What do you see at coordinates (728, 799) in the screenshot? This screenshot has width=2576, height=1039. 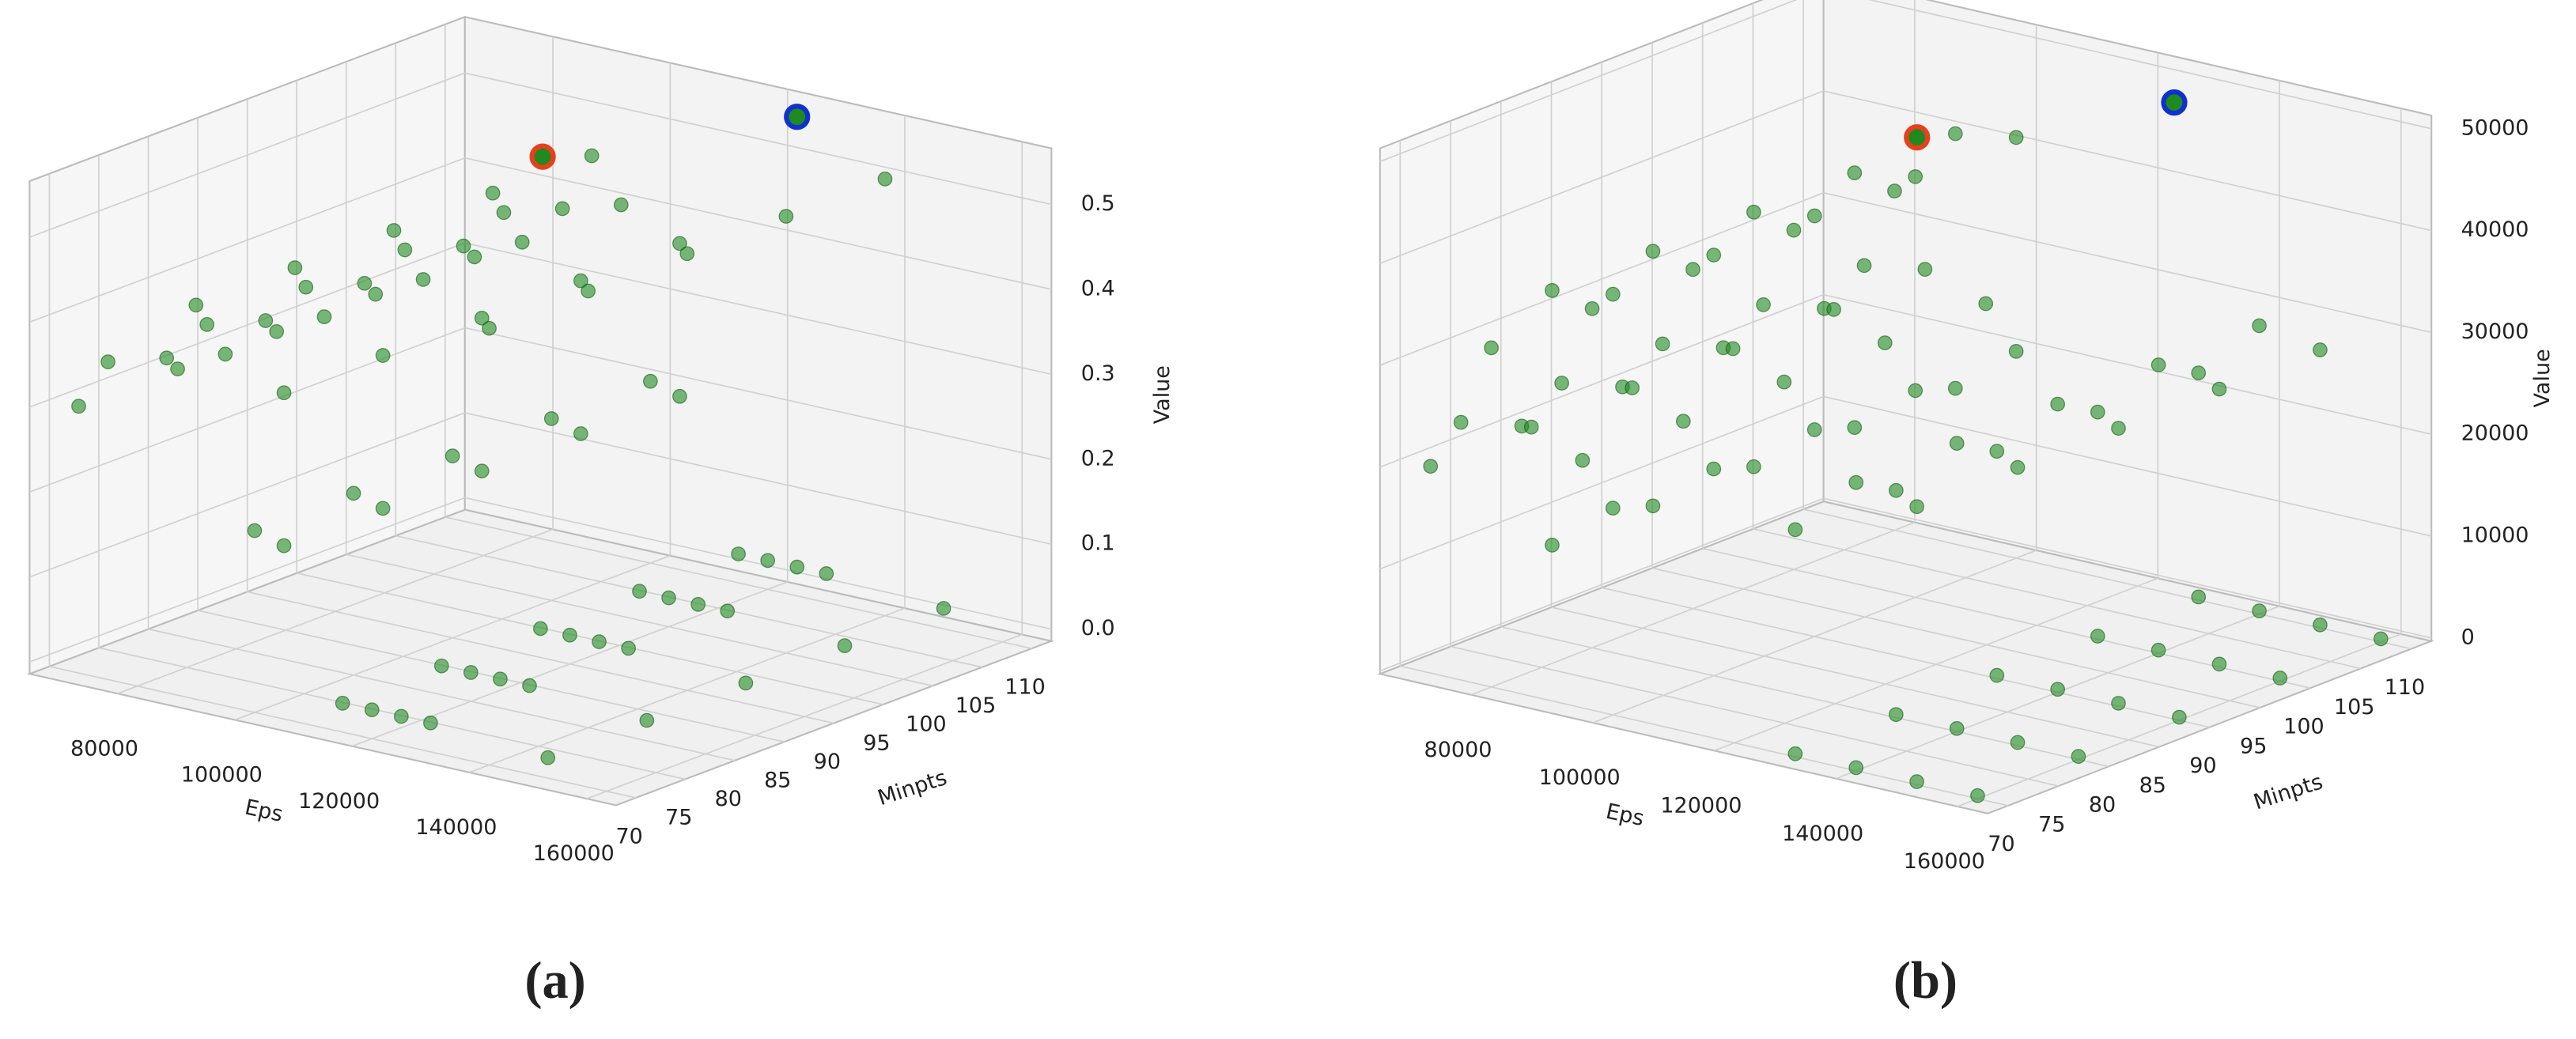 I see `tick-label: 80` at bounding box center [728, 799].